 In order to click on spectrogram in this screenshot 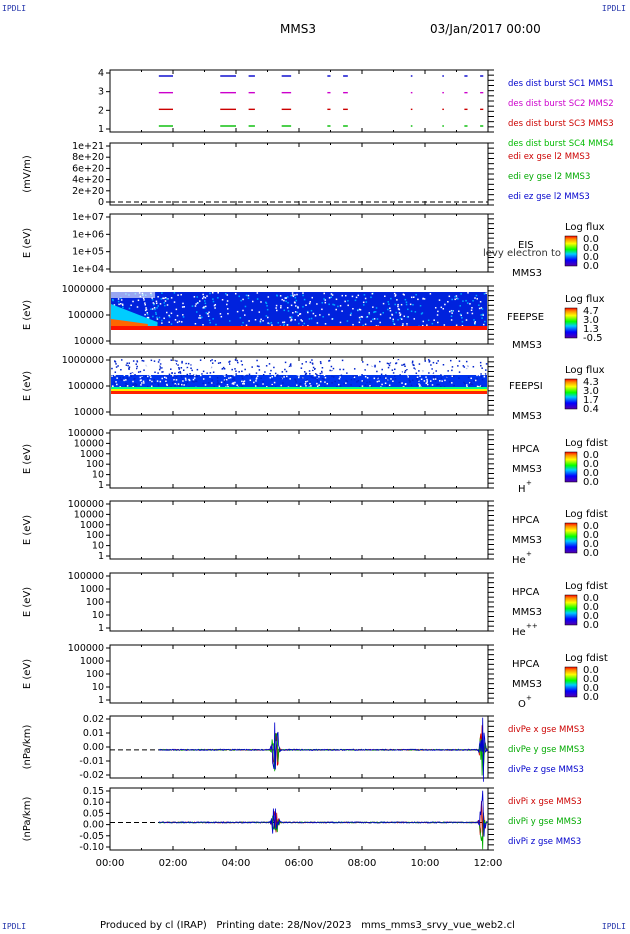, I will do `click(299, 376)`.